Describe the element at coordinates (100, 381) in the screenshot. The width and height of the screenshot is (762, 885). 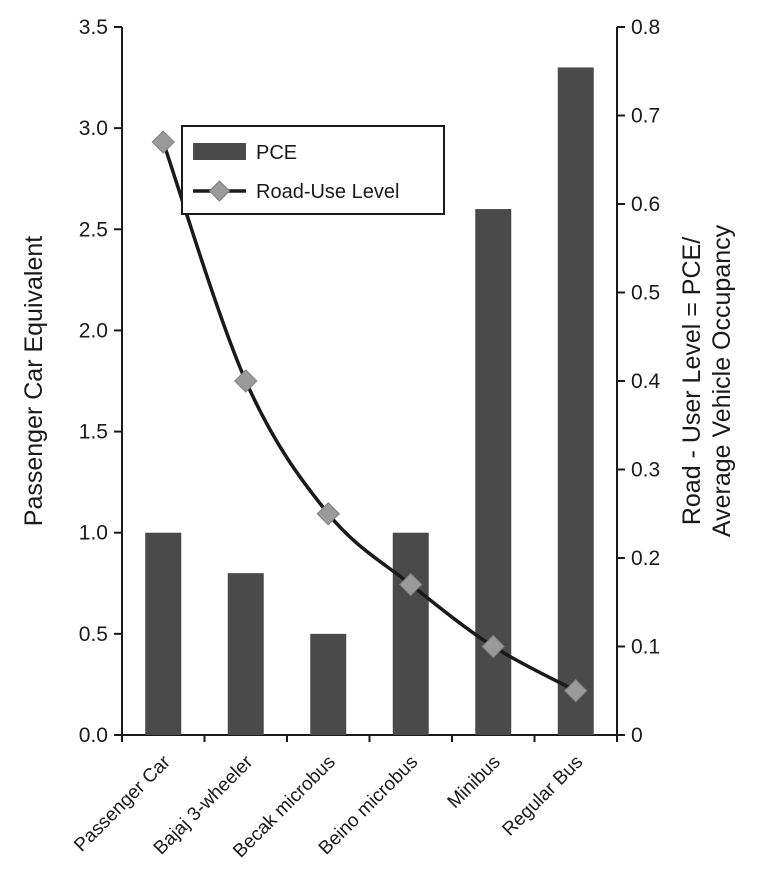
I see `left-axis: 0.0 0.5 1.0 1.5 2.0 2.5 3.0 3.5` at that location.